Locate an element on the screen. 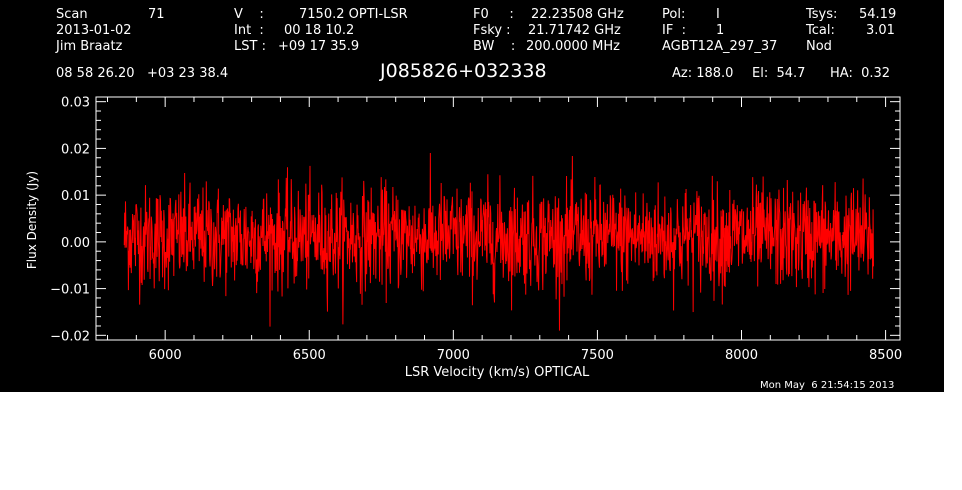  if-value: 1 is located at coordinates (720, 30).